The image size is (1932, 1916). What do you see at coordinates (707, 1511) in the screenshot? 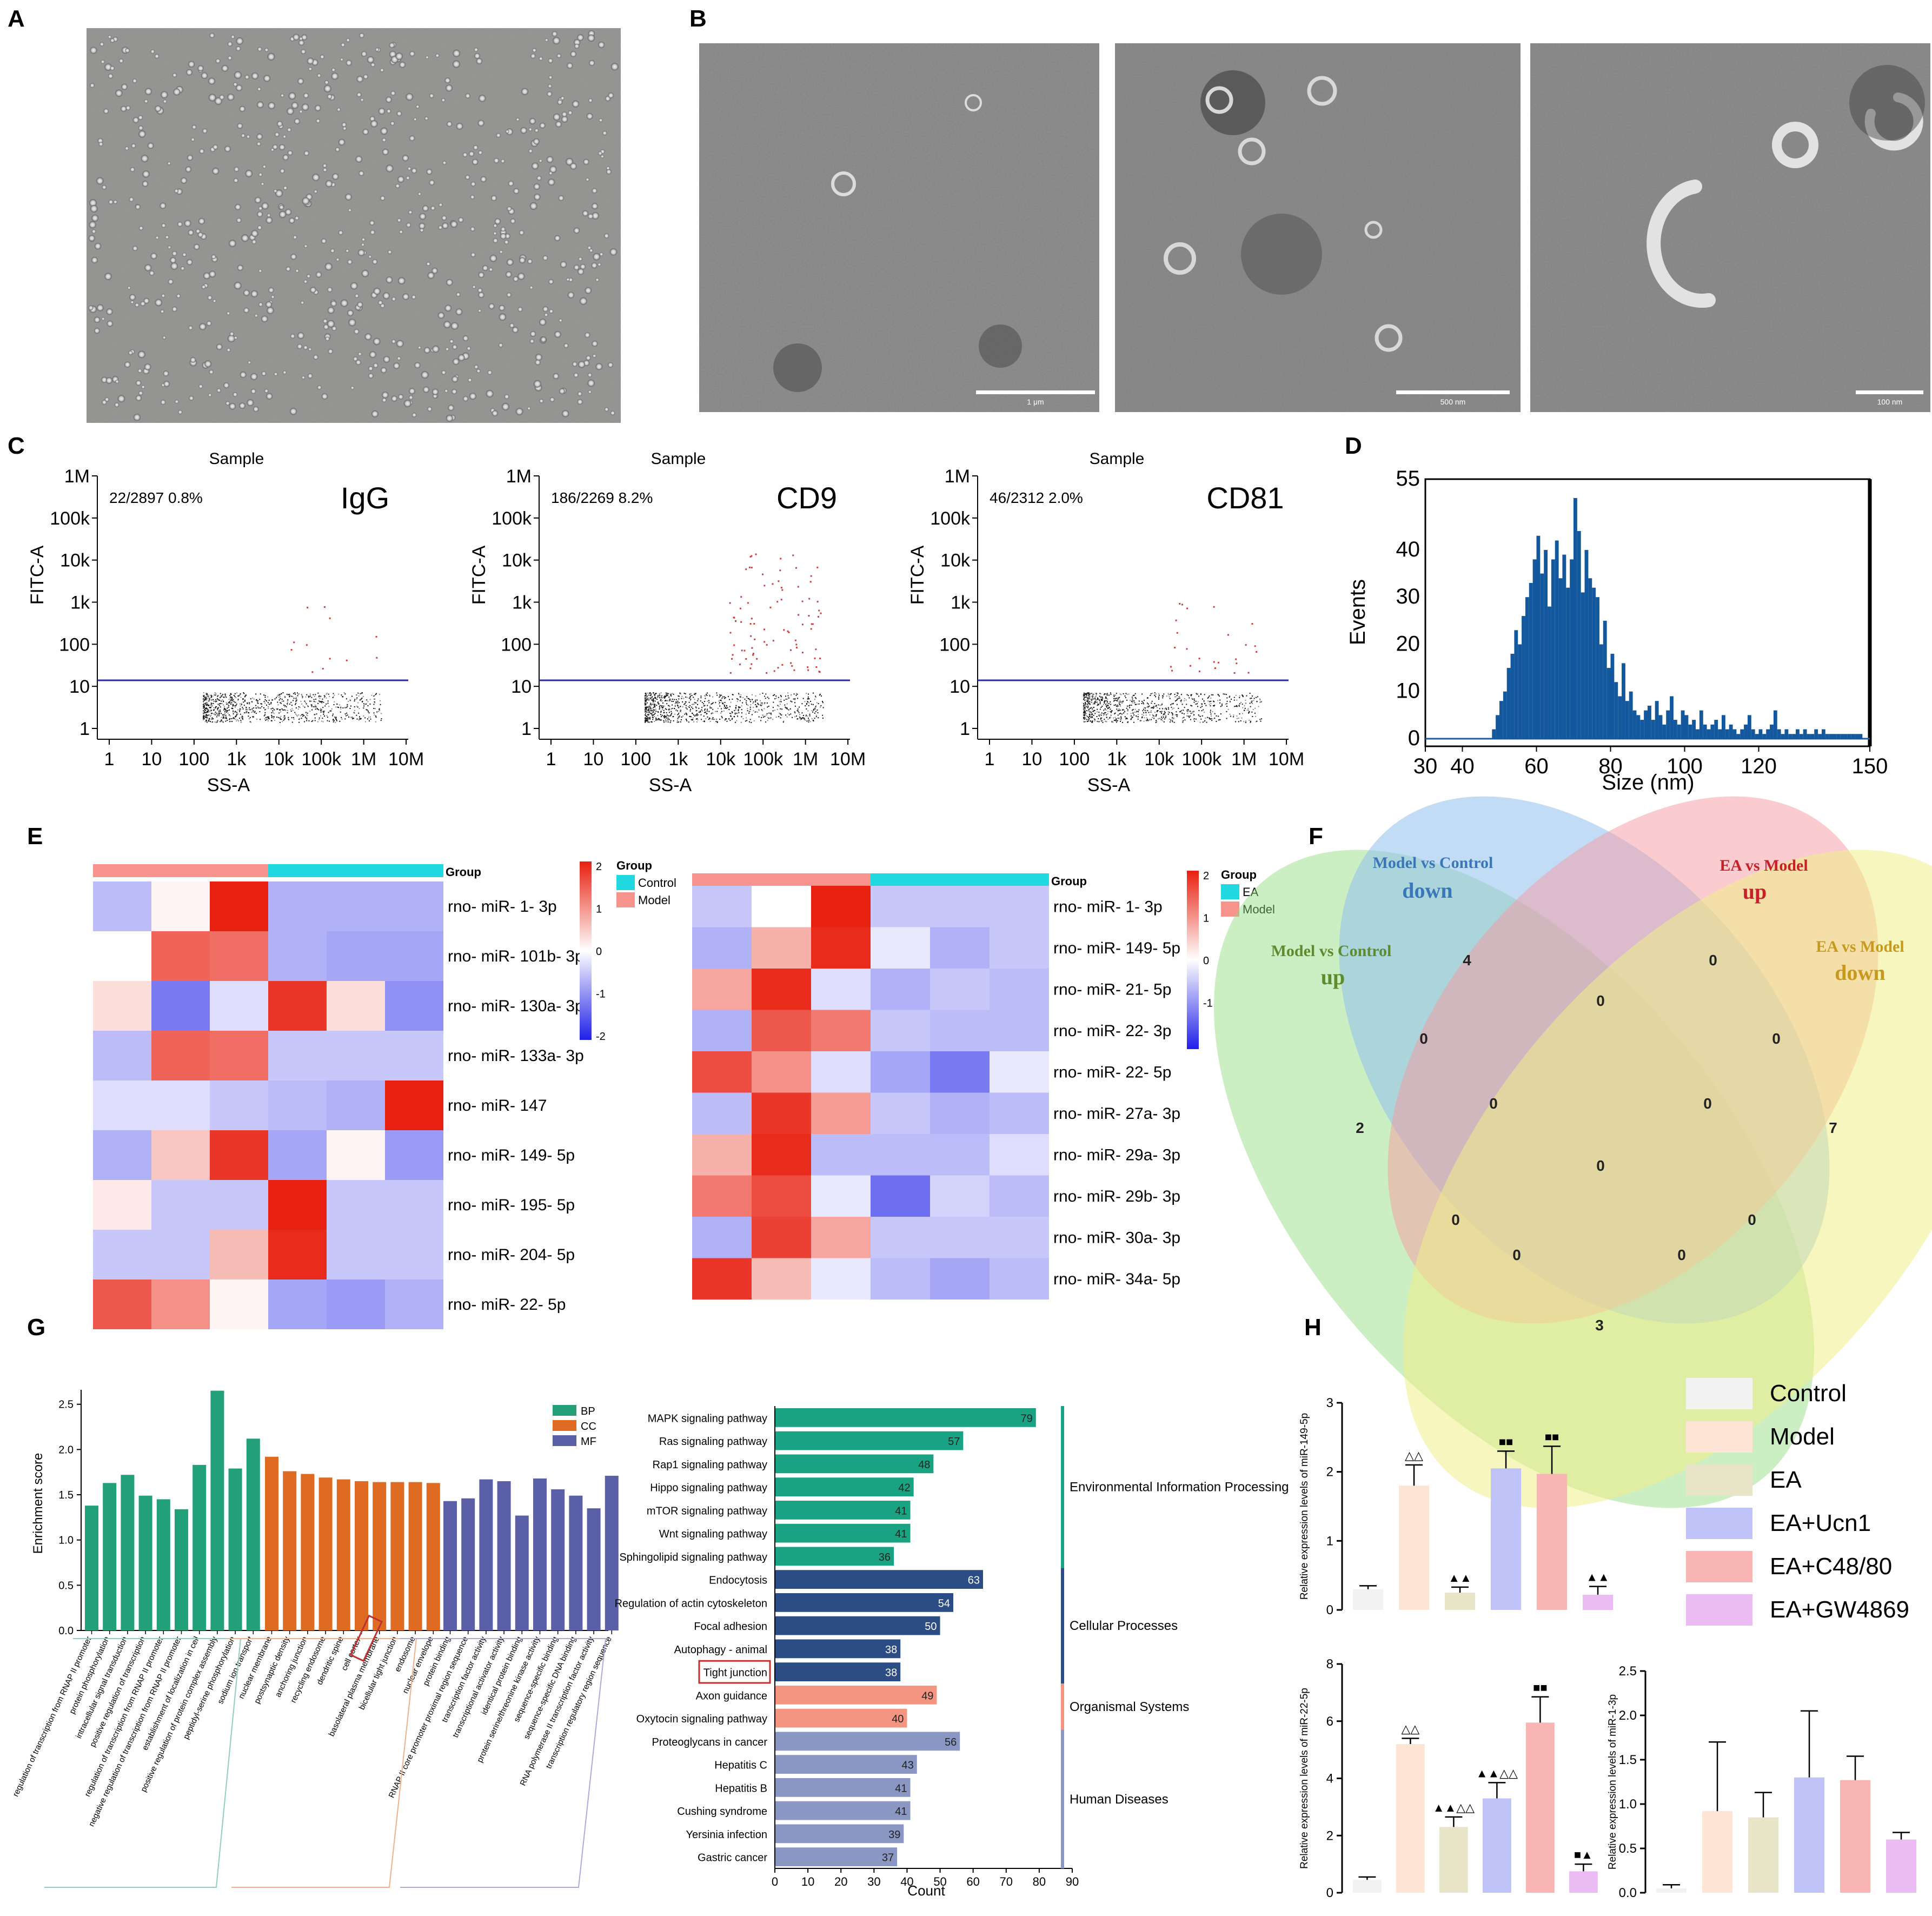
I see `kegg-category-label: mTOR signaling pathway` at bounding box center [707, 1511].